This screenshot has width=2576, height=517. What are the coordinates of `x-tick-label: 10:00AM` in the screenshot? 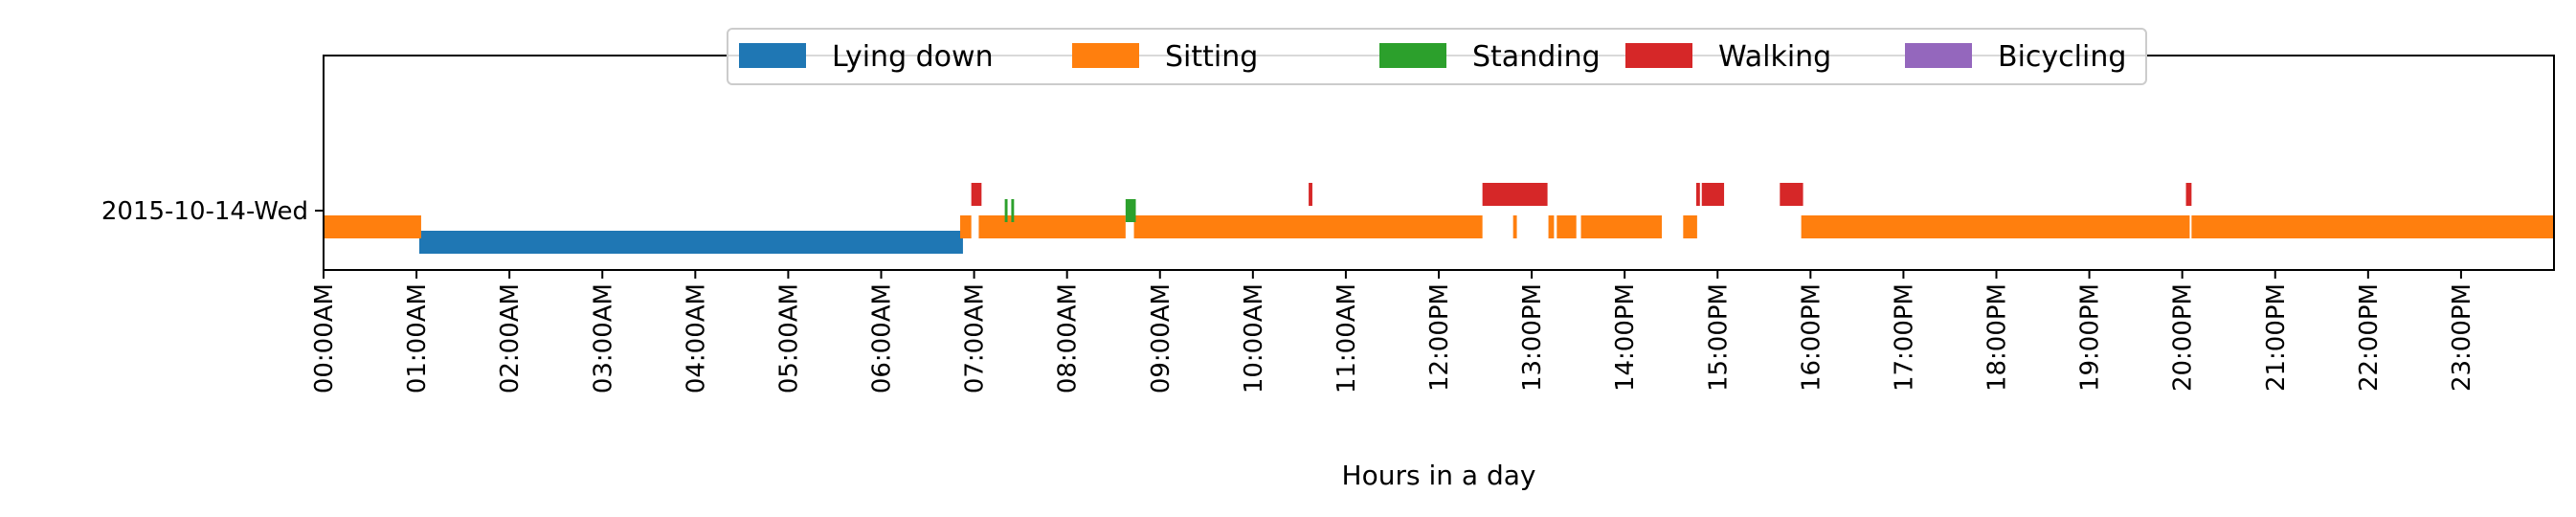 It's located at (1254, 338).